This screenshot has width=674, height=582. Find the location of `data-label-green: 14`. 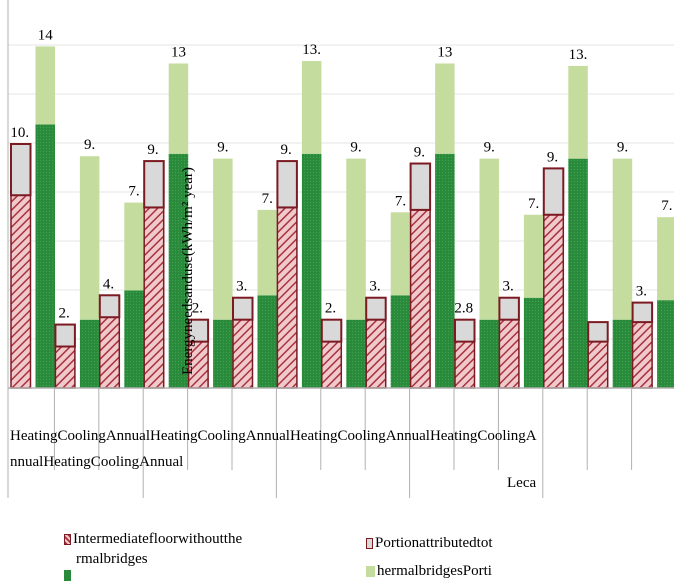

data-label-green: 14 is located at coordinates (46, 35).